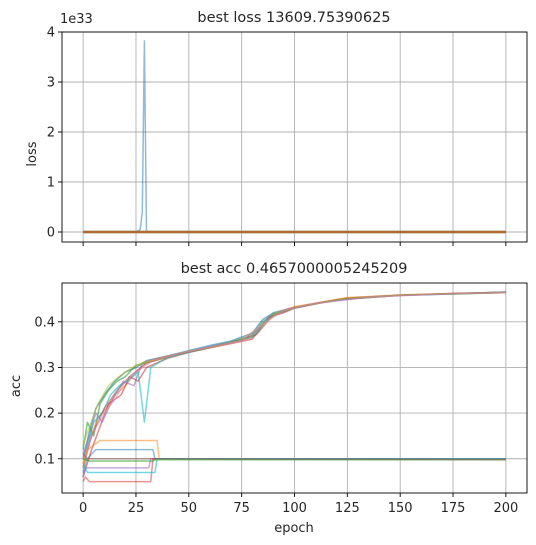 Image resolution: width=536 pixels, height=545 pixels. I want to click on y-tick-label: 3, so click(51, 83).